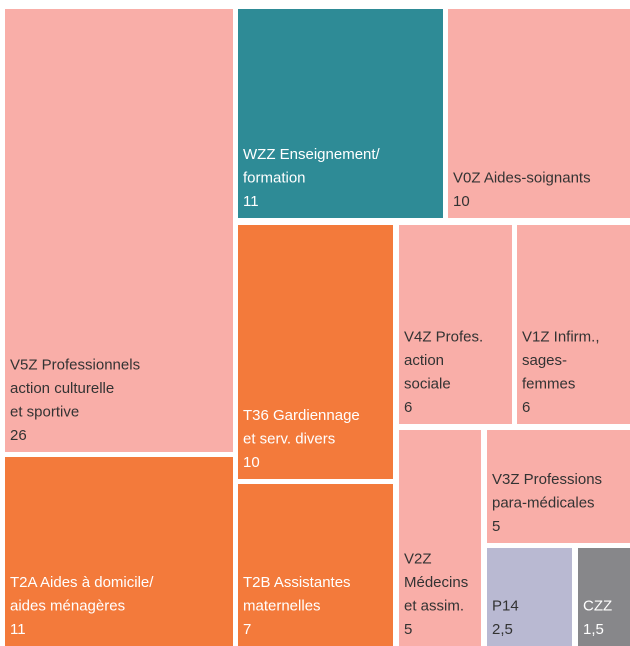 Image resolution: width=630 pixels, height=646 pixels. Describe the element at coordinates (593, 629) in the screenshot. I see `tile-value: 1,5` at that location.